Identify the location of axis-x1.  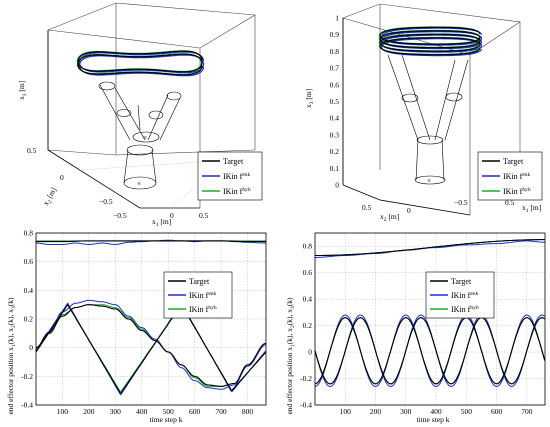
(425, 207).